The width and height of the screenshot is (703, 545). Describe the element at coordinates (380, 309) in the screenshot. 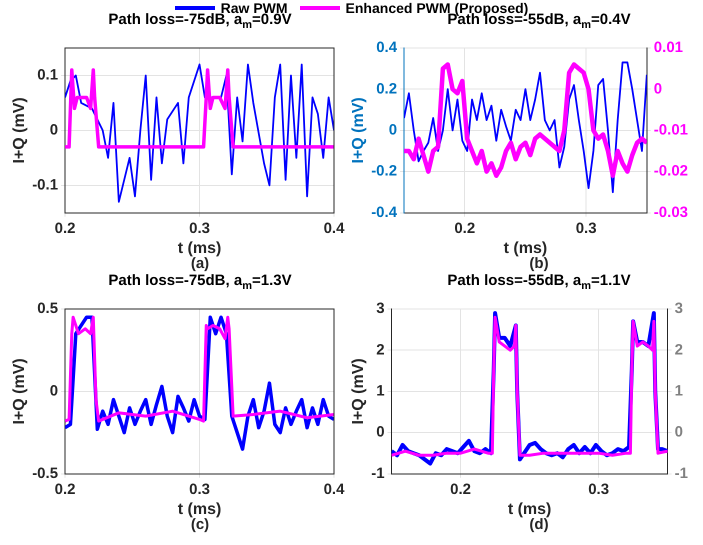

I see `y-tick-label: 3` at that location.